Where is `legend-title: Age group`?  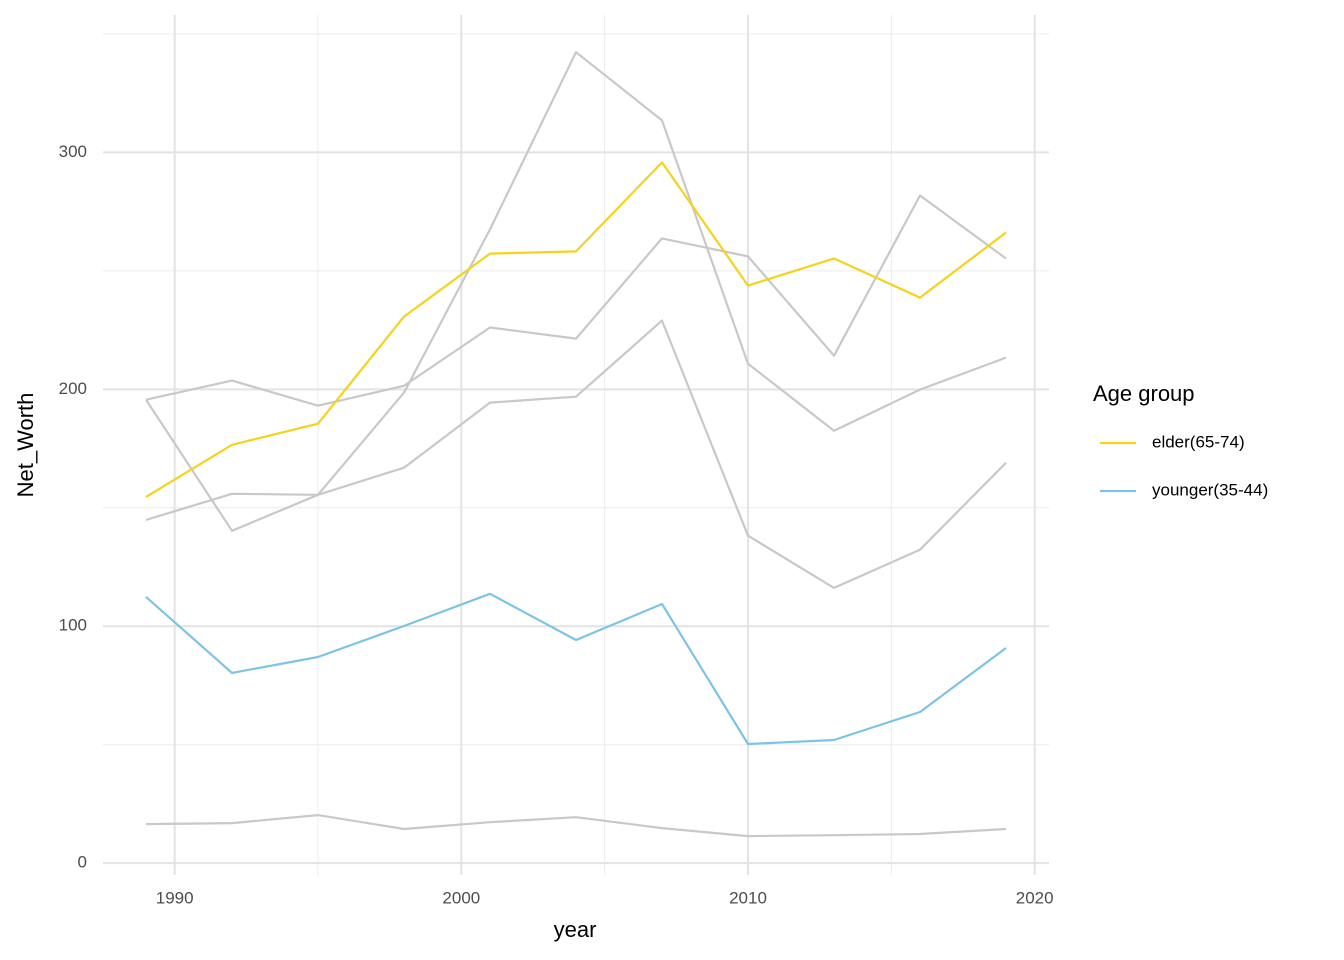
legend-title: Age group is located at coordinates (1144, 393).